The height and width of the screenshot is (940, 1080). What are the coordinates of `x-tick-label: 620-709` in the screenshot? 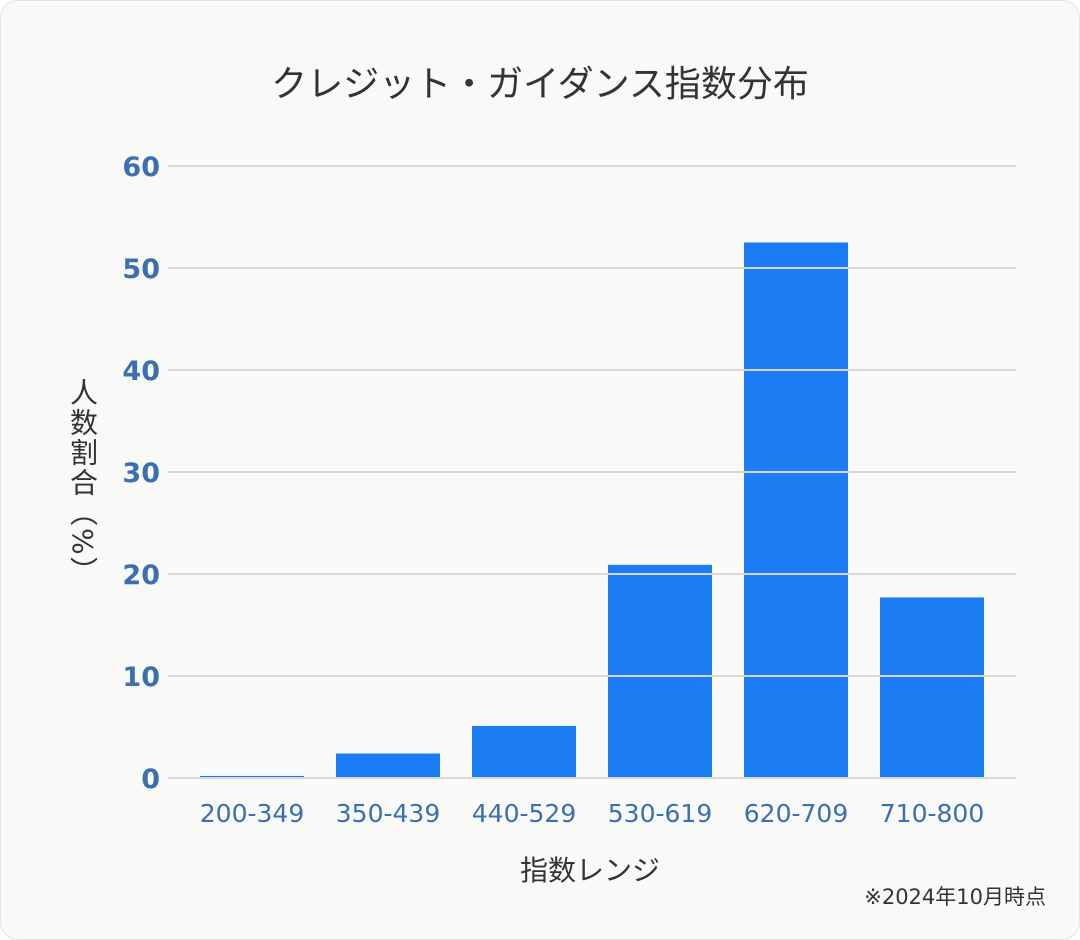 It's located at (796, 813).